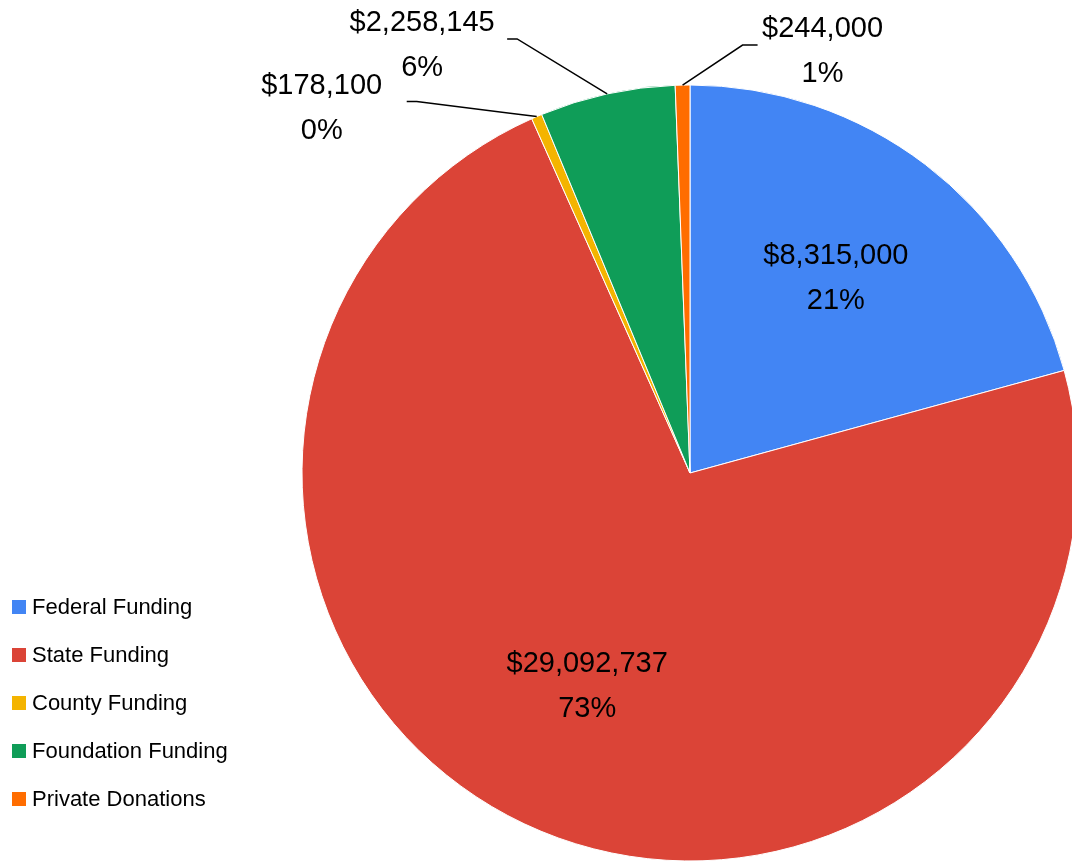 This screenshot has height=863, width=1072. Describe the element at coordinates (836, 276) in the screenshot. I see `data-label: $8,315,000 21%` at that location.